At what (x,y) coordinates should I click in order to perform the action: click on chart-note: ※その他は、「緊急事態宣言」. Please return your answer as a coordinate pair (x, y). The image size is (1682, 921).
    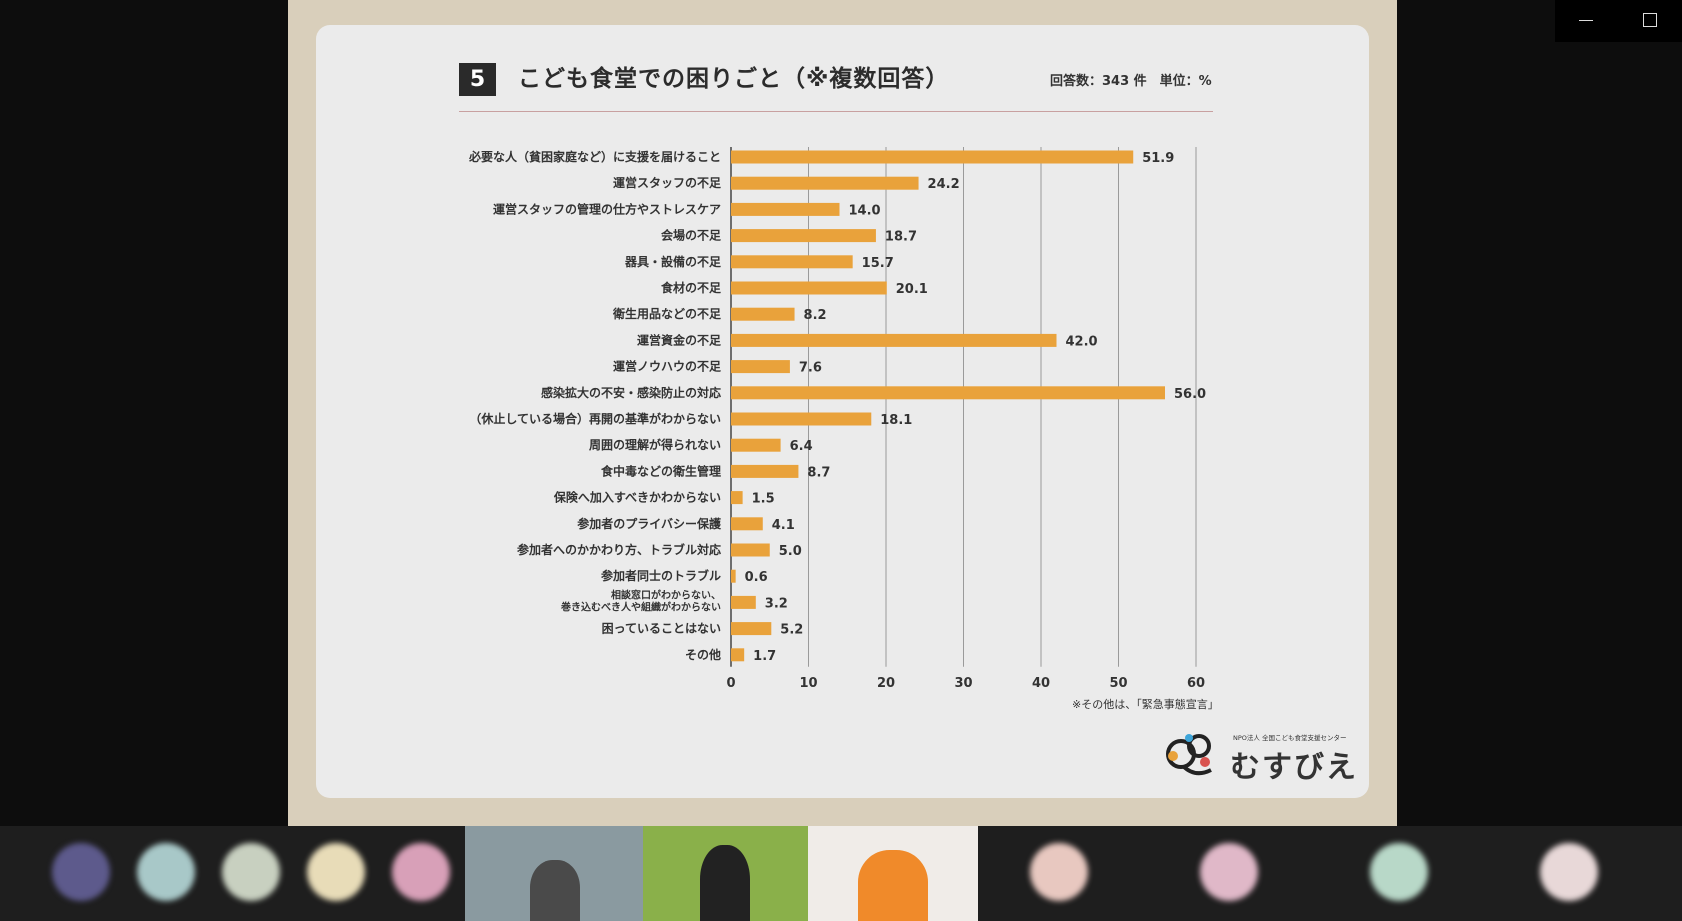
    Looking at the image, I should click on (1145, 704).